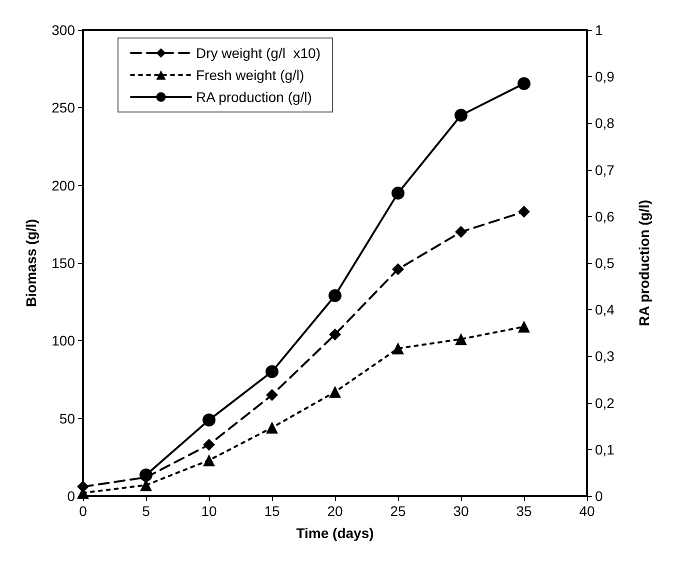  Describe the element at coordinates (605, 263) in the screenshot. I see `y2-tick-label: 0,5` at that location.